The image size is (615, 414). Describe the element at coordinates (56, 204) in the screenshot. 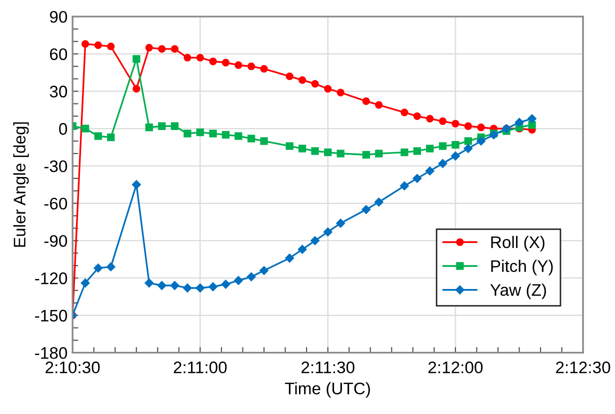

I see `y-tick-label: -60` at that location.